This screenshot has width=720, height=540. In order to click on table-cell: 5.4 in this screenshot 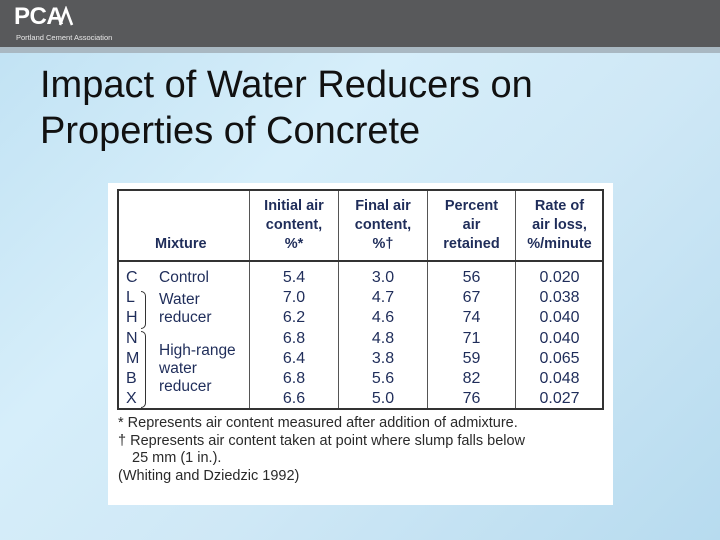, I will do `click(294, 277)`.